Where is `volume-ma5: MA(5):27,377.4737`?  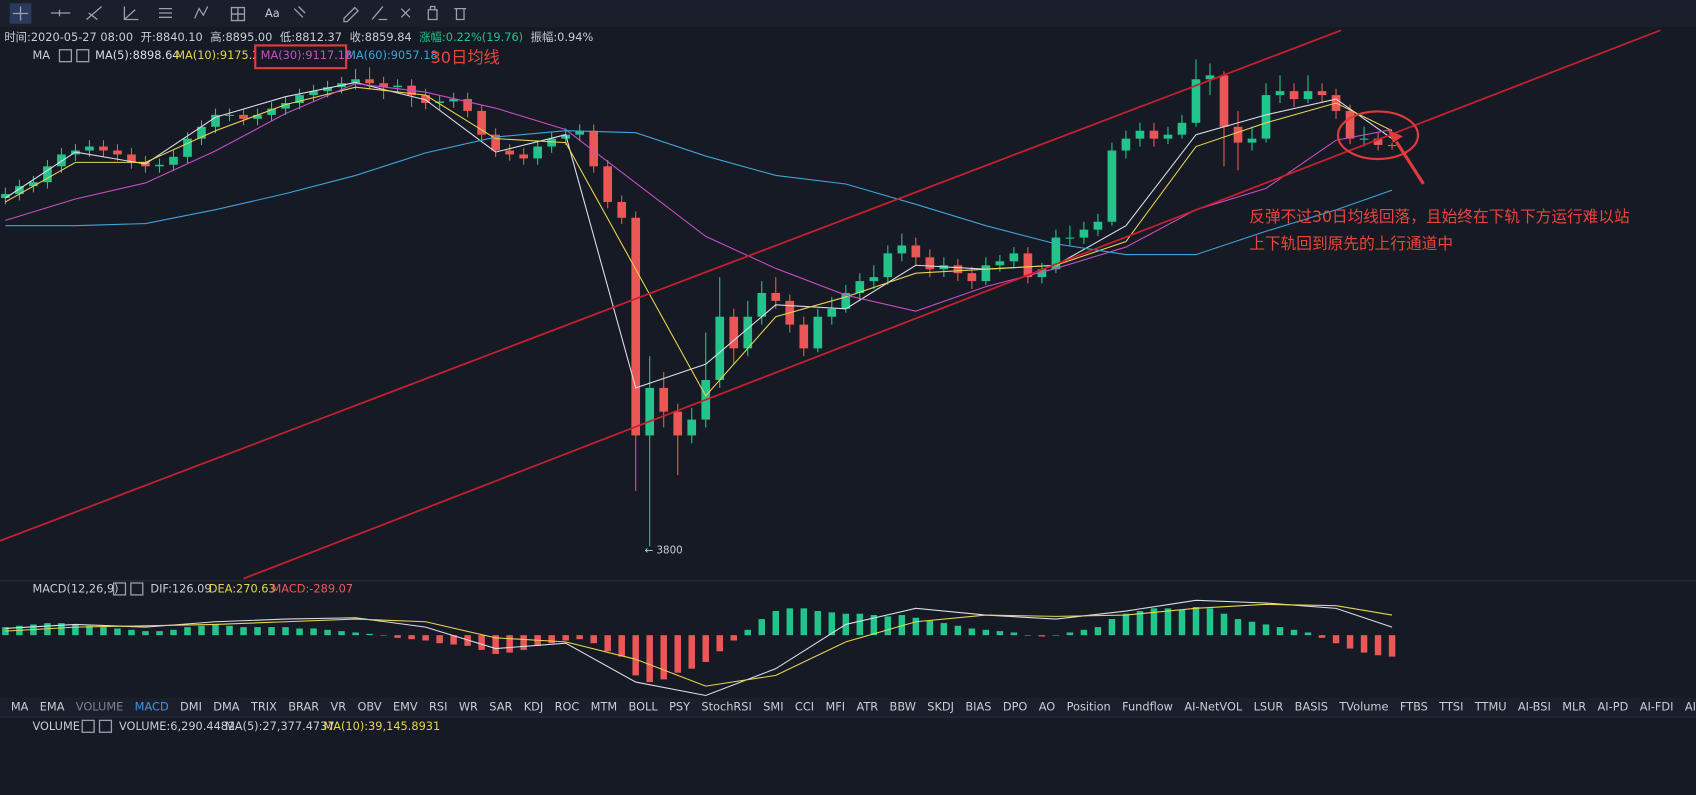
volume-ma5: MA(5):27,377.4737 is located at coordinates (280, 726).